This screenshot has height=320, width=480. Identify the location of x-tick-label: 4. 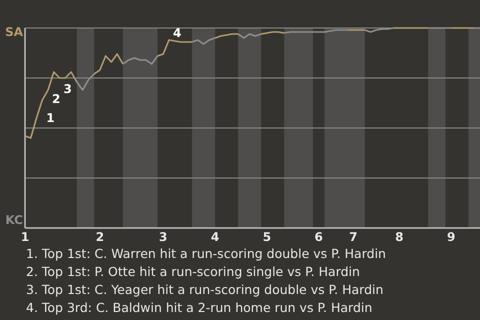
(215, 237).